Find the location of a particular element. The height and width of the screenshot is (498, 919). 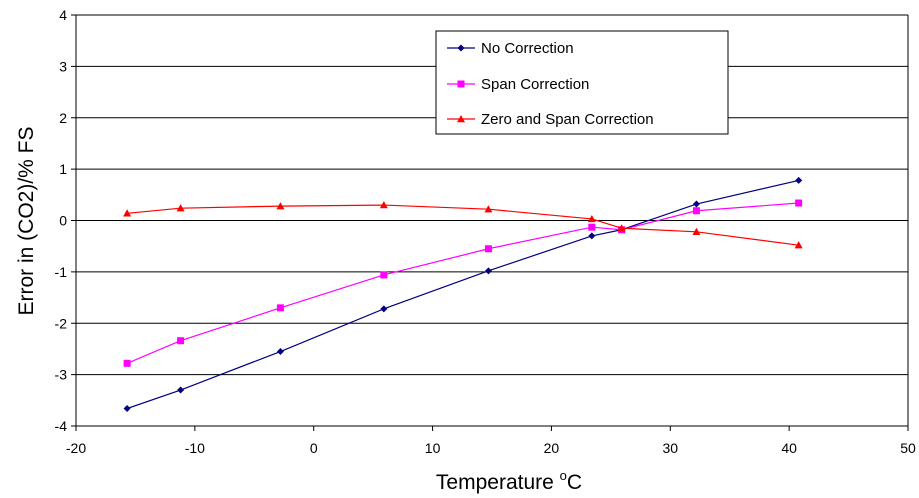

y-tick-label: 3 is located at coordinates (63, 66).